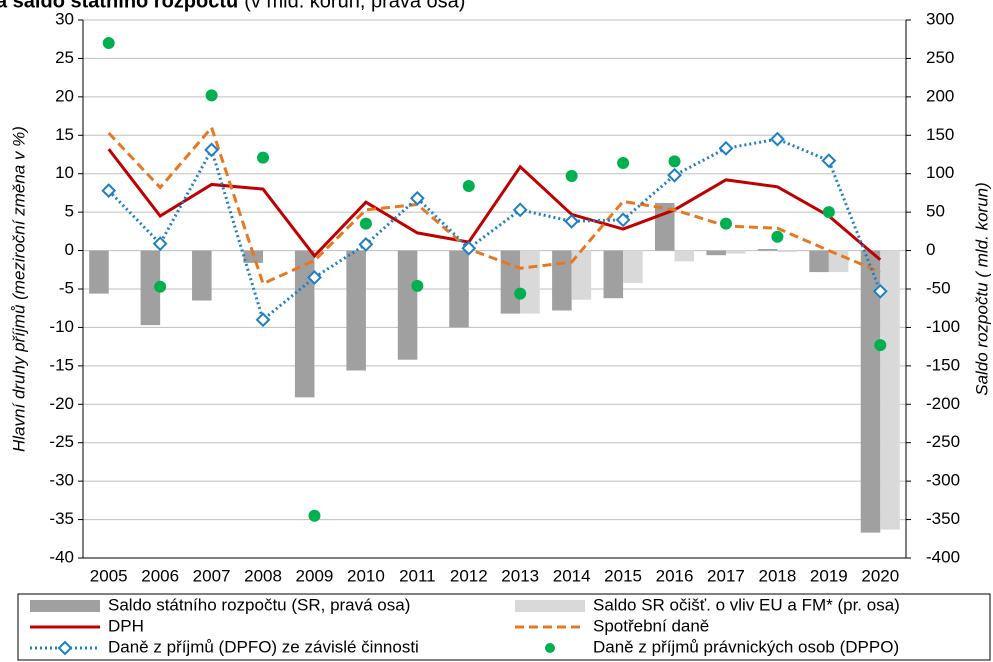 The width and height of the screenshot is (993, 662). I want to click on legend-item: Daně z příjmů (DPFO) ze závislé činnosti, so click(224, 646).